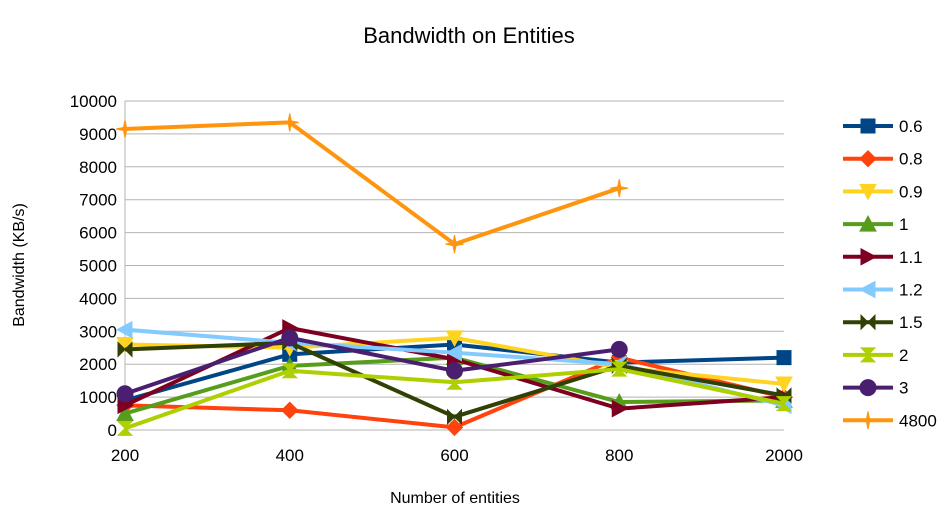 Image resolution: width=952 pixels, height=517 pixels. I want to click on y-tick-label: 8000, so click(98, 167).